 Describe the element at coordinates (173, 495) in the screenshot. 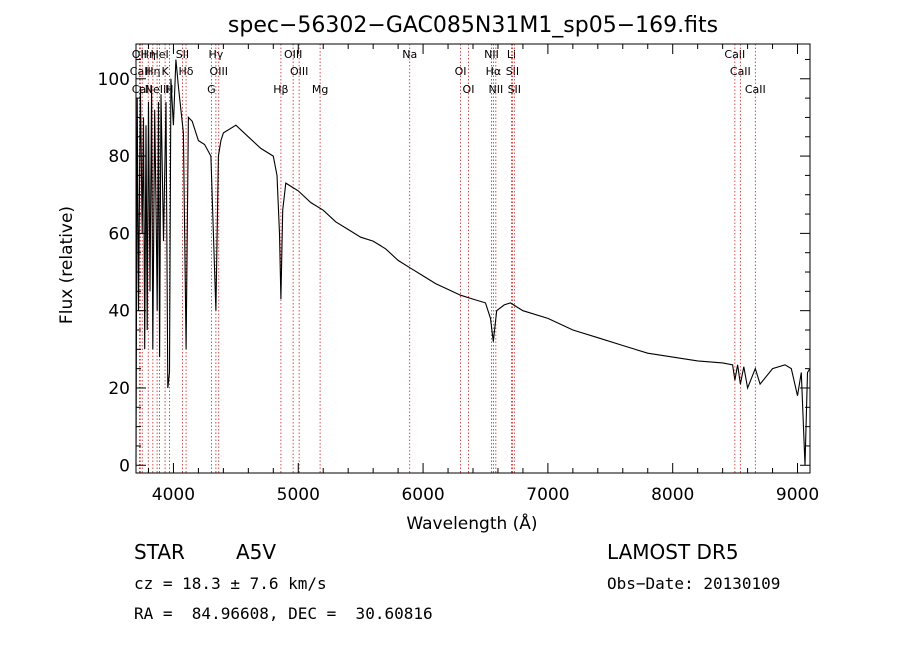

I see `x-tick-label: 4000` at that location.